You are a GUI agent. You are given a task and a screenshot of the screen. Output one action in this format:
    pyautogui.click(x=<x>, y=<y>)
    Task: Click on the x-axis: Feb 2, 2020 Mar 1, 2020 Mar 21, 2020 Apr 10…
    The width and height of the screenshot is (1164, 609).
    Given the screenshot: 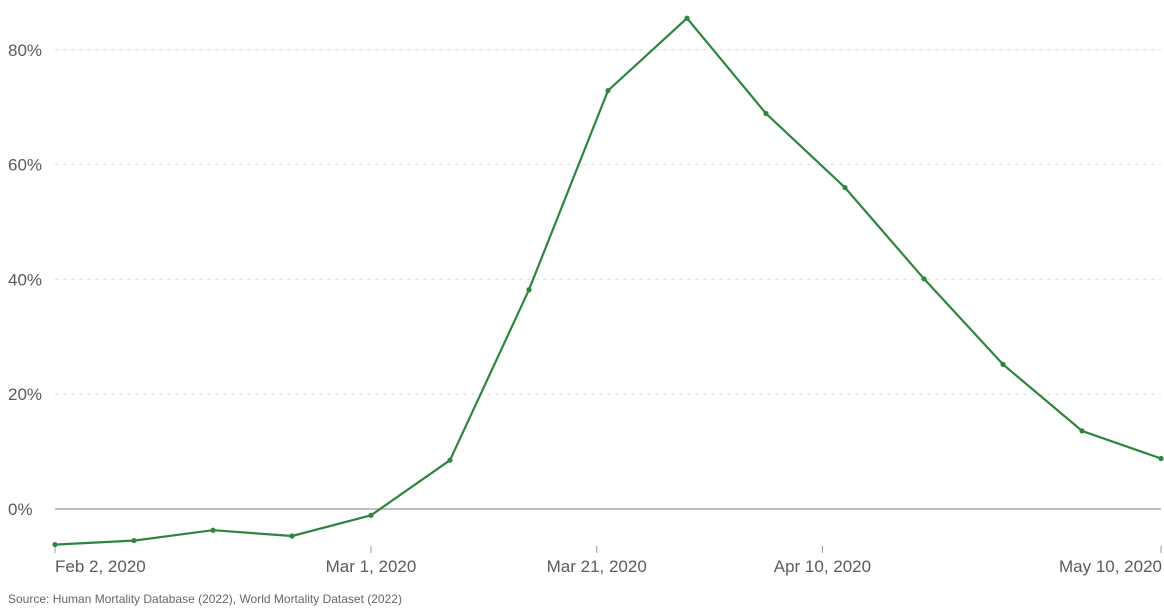 What is the action you would take?
    pyautogui.click(x=608, y=561)
    